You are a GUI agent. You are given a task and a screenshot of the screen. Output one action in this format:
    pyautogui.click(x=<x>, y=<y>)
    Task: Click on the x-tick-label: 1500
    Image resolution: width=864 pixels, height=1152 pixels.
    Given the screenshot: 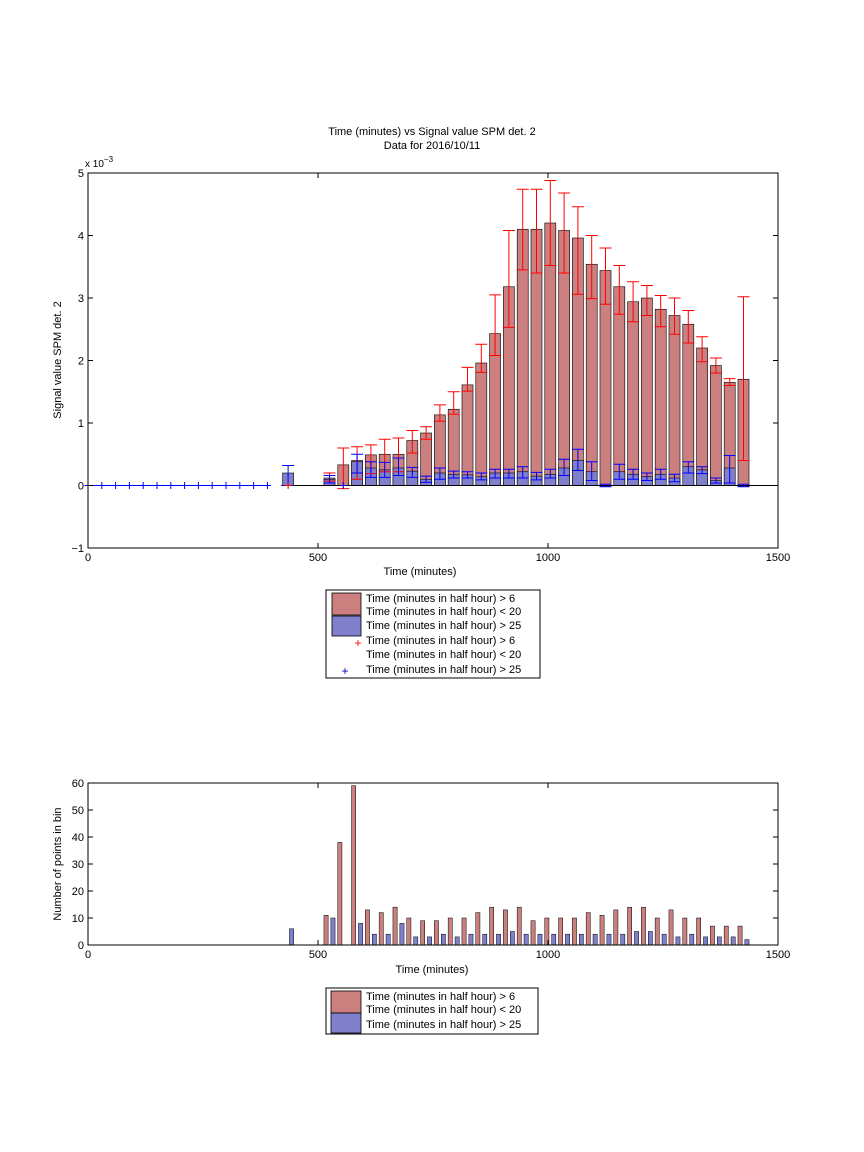 What is the action you would take?
    pyautogui.click(x=778, y=558)
    